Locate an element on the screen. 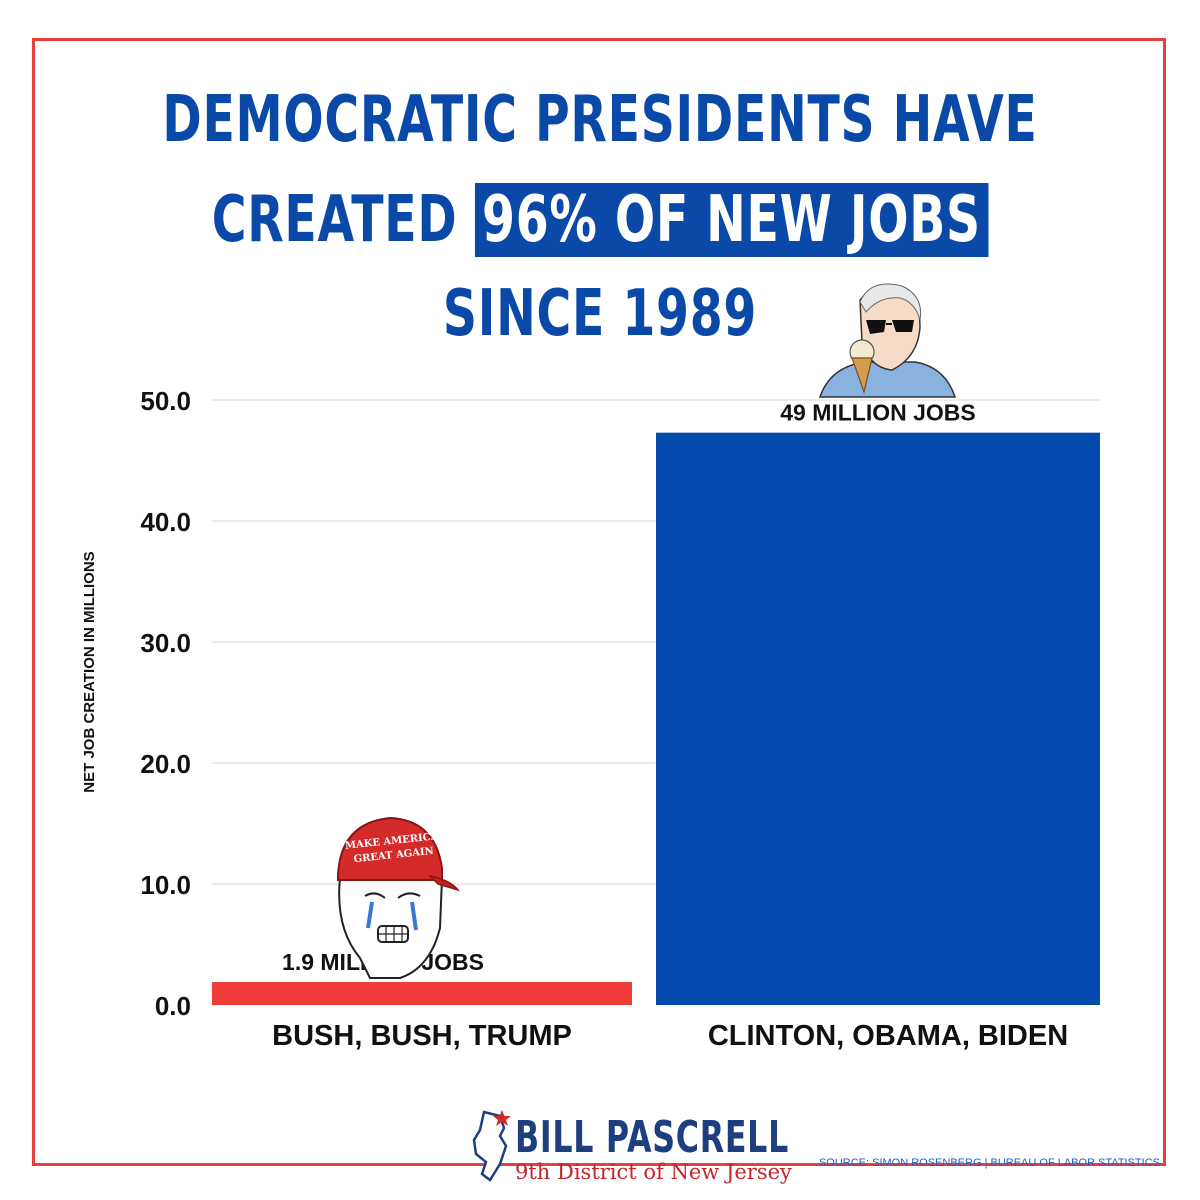 Image resolution: width=1200 pixels, height=1200 pixels. crying-wojak-red-hat-illustration: MAKE AMERICA GREAT AGAIN is located at coordinates (399, 897).